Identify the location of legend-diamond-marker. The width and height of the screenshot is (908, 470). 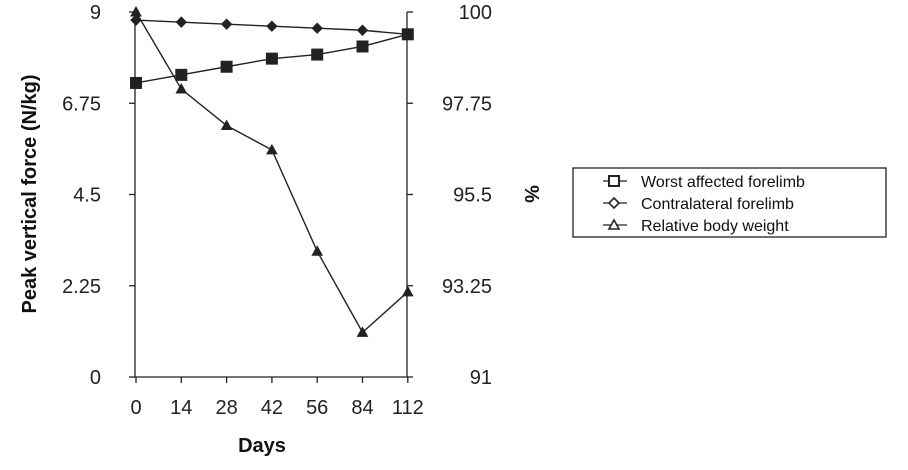
(614, 203).